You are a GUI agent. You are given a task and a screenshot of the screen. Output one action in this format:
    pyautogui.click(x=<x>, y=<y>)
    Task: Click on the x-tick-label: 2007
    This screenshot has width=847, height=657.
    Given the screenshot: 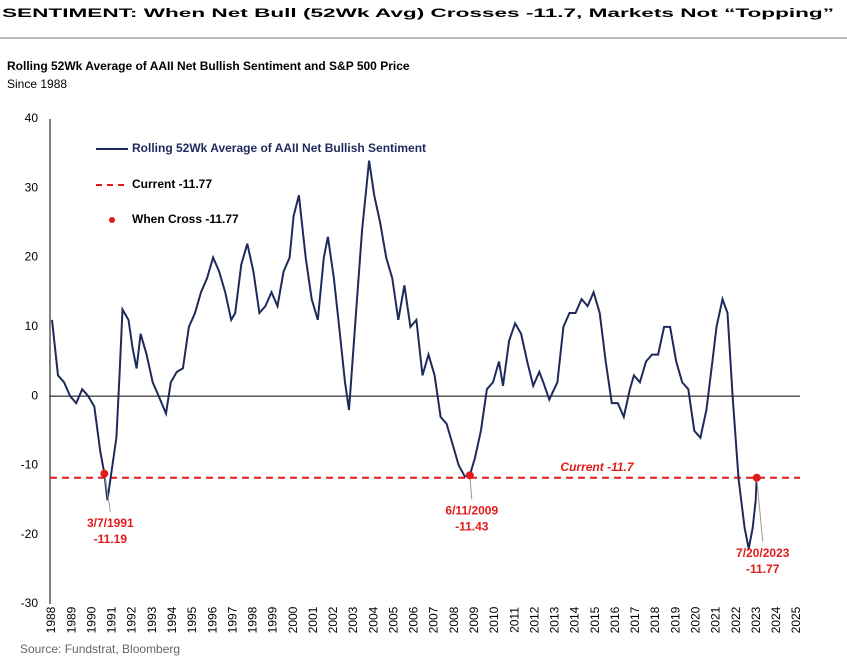 What is the action you would take?
    pyautogui.click(x=434, y=619)
    